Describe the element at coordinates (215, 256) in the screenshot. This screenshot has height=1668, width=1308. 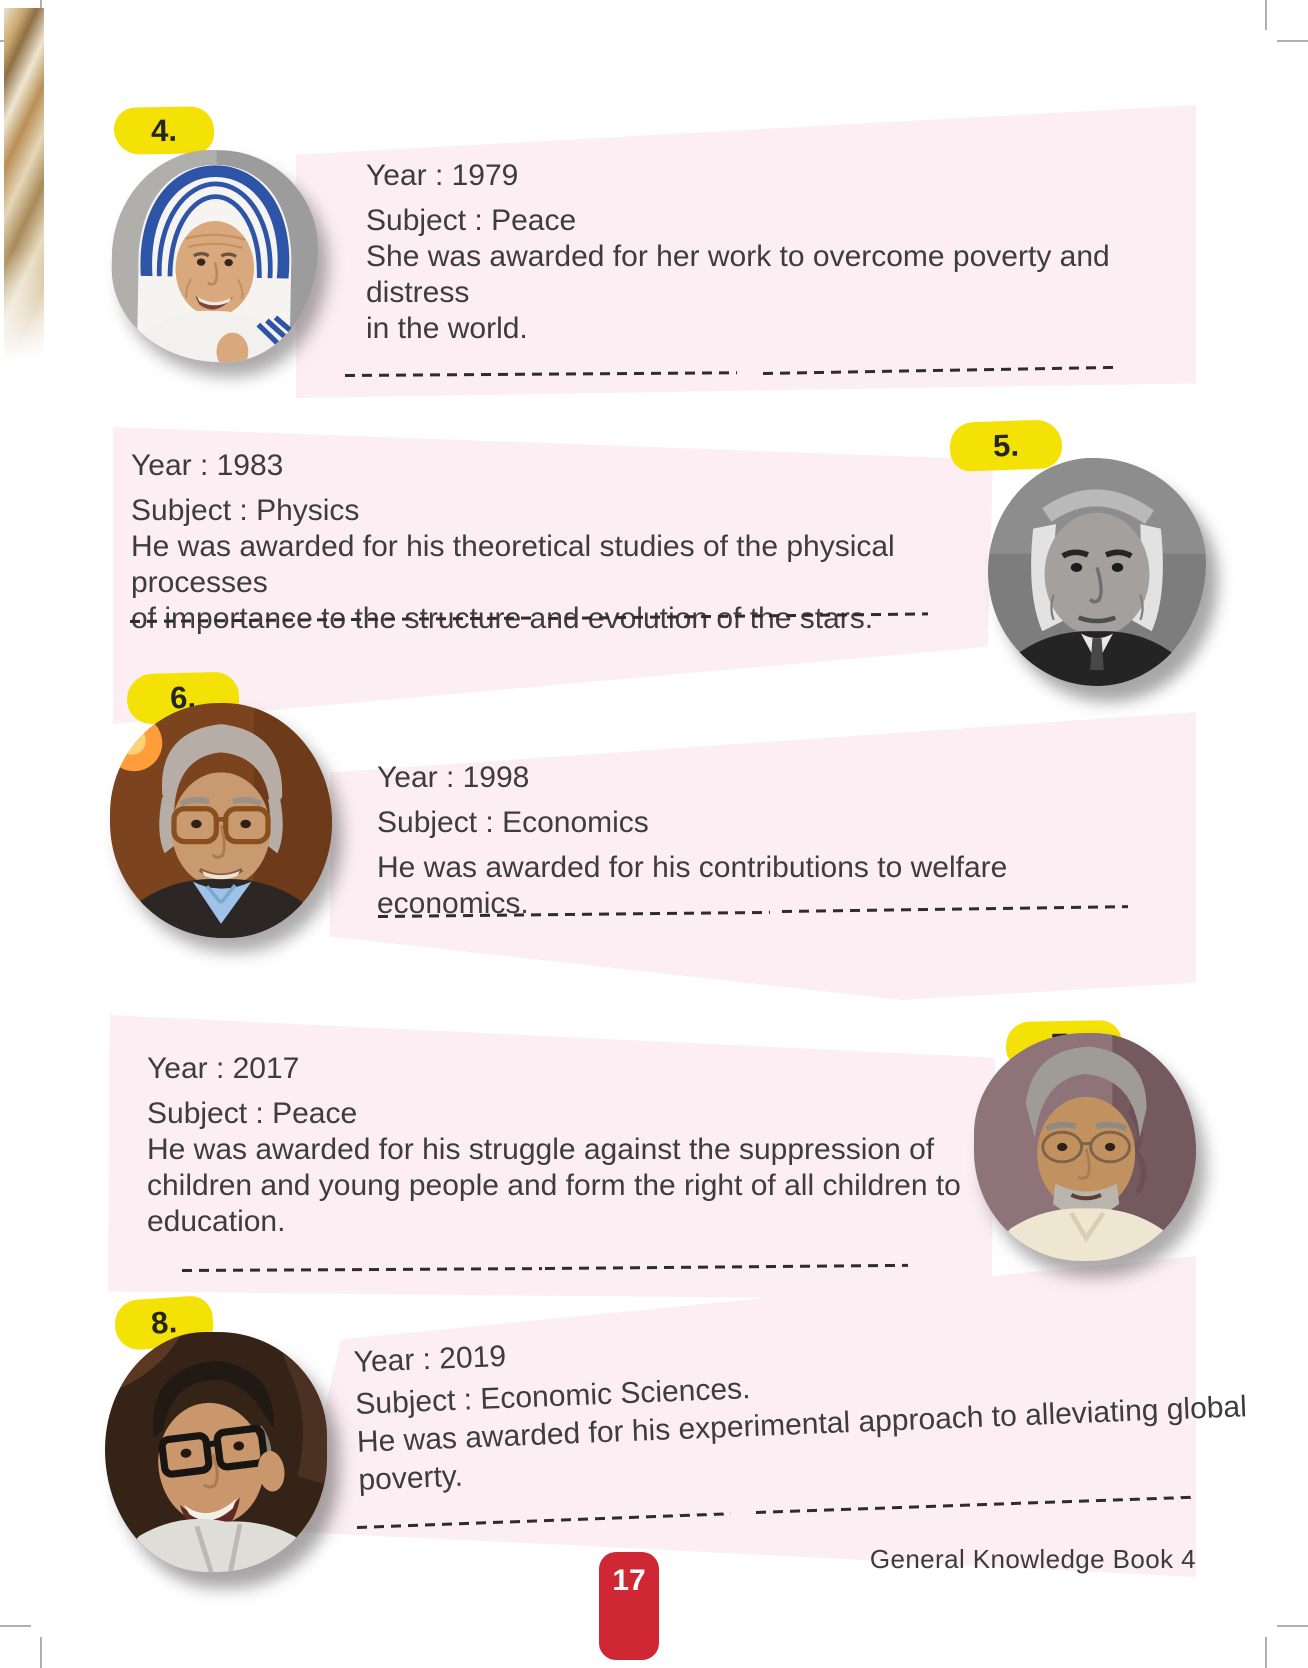
I see `portrait-photo-nun-blue-striped-veil` at that location.